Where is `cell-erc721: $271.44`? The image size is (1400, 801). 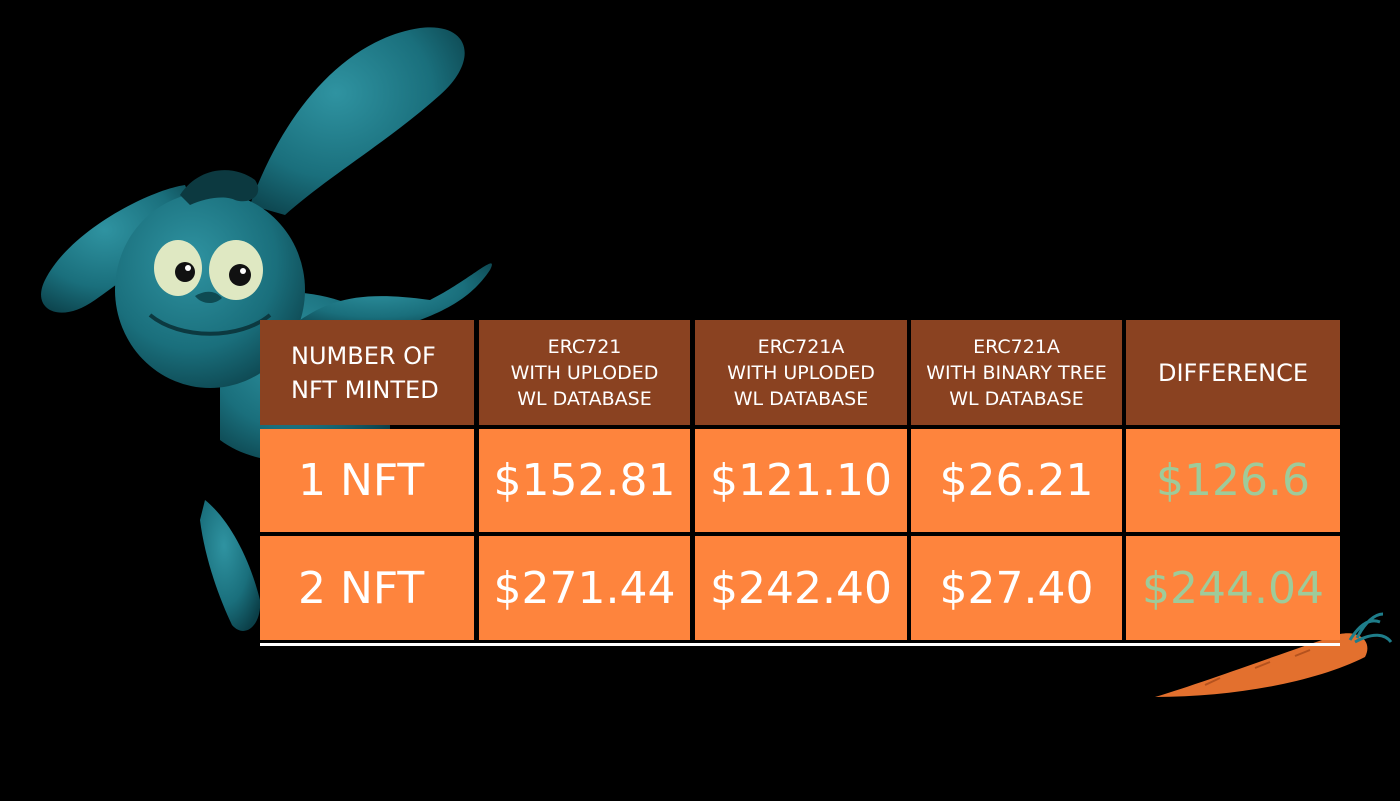
cell-erc721: $271.44 is located at coordinates (584, 588).